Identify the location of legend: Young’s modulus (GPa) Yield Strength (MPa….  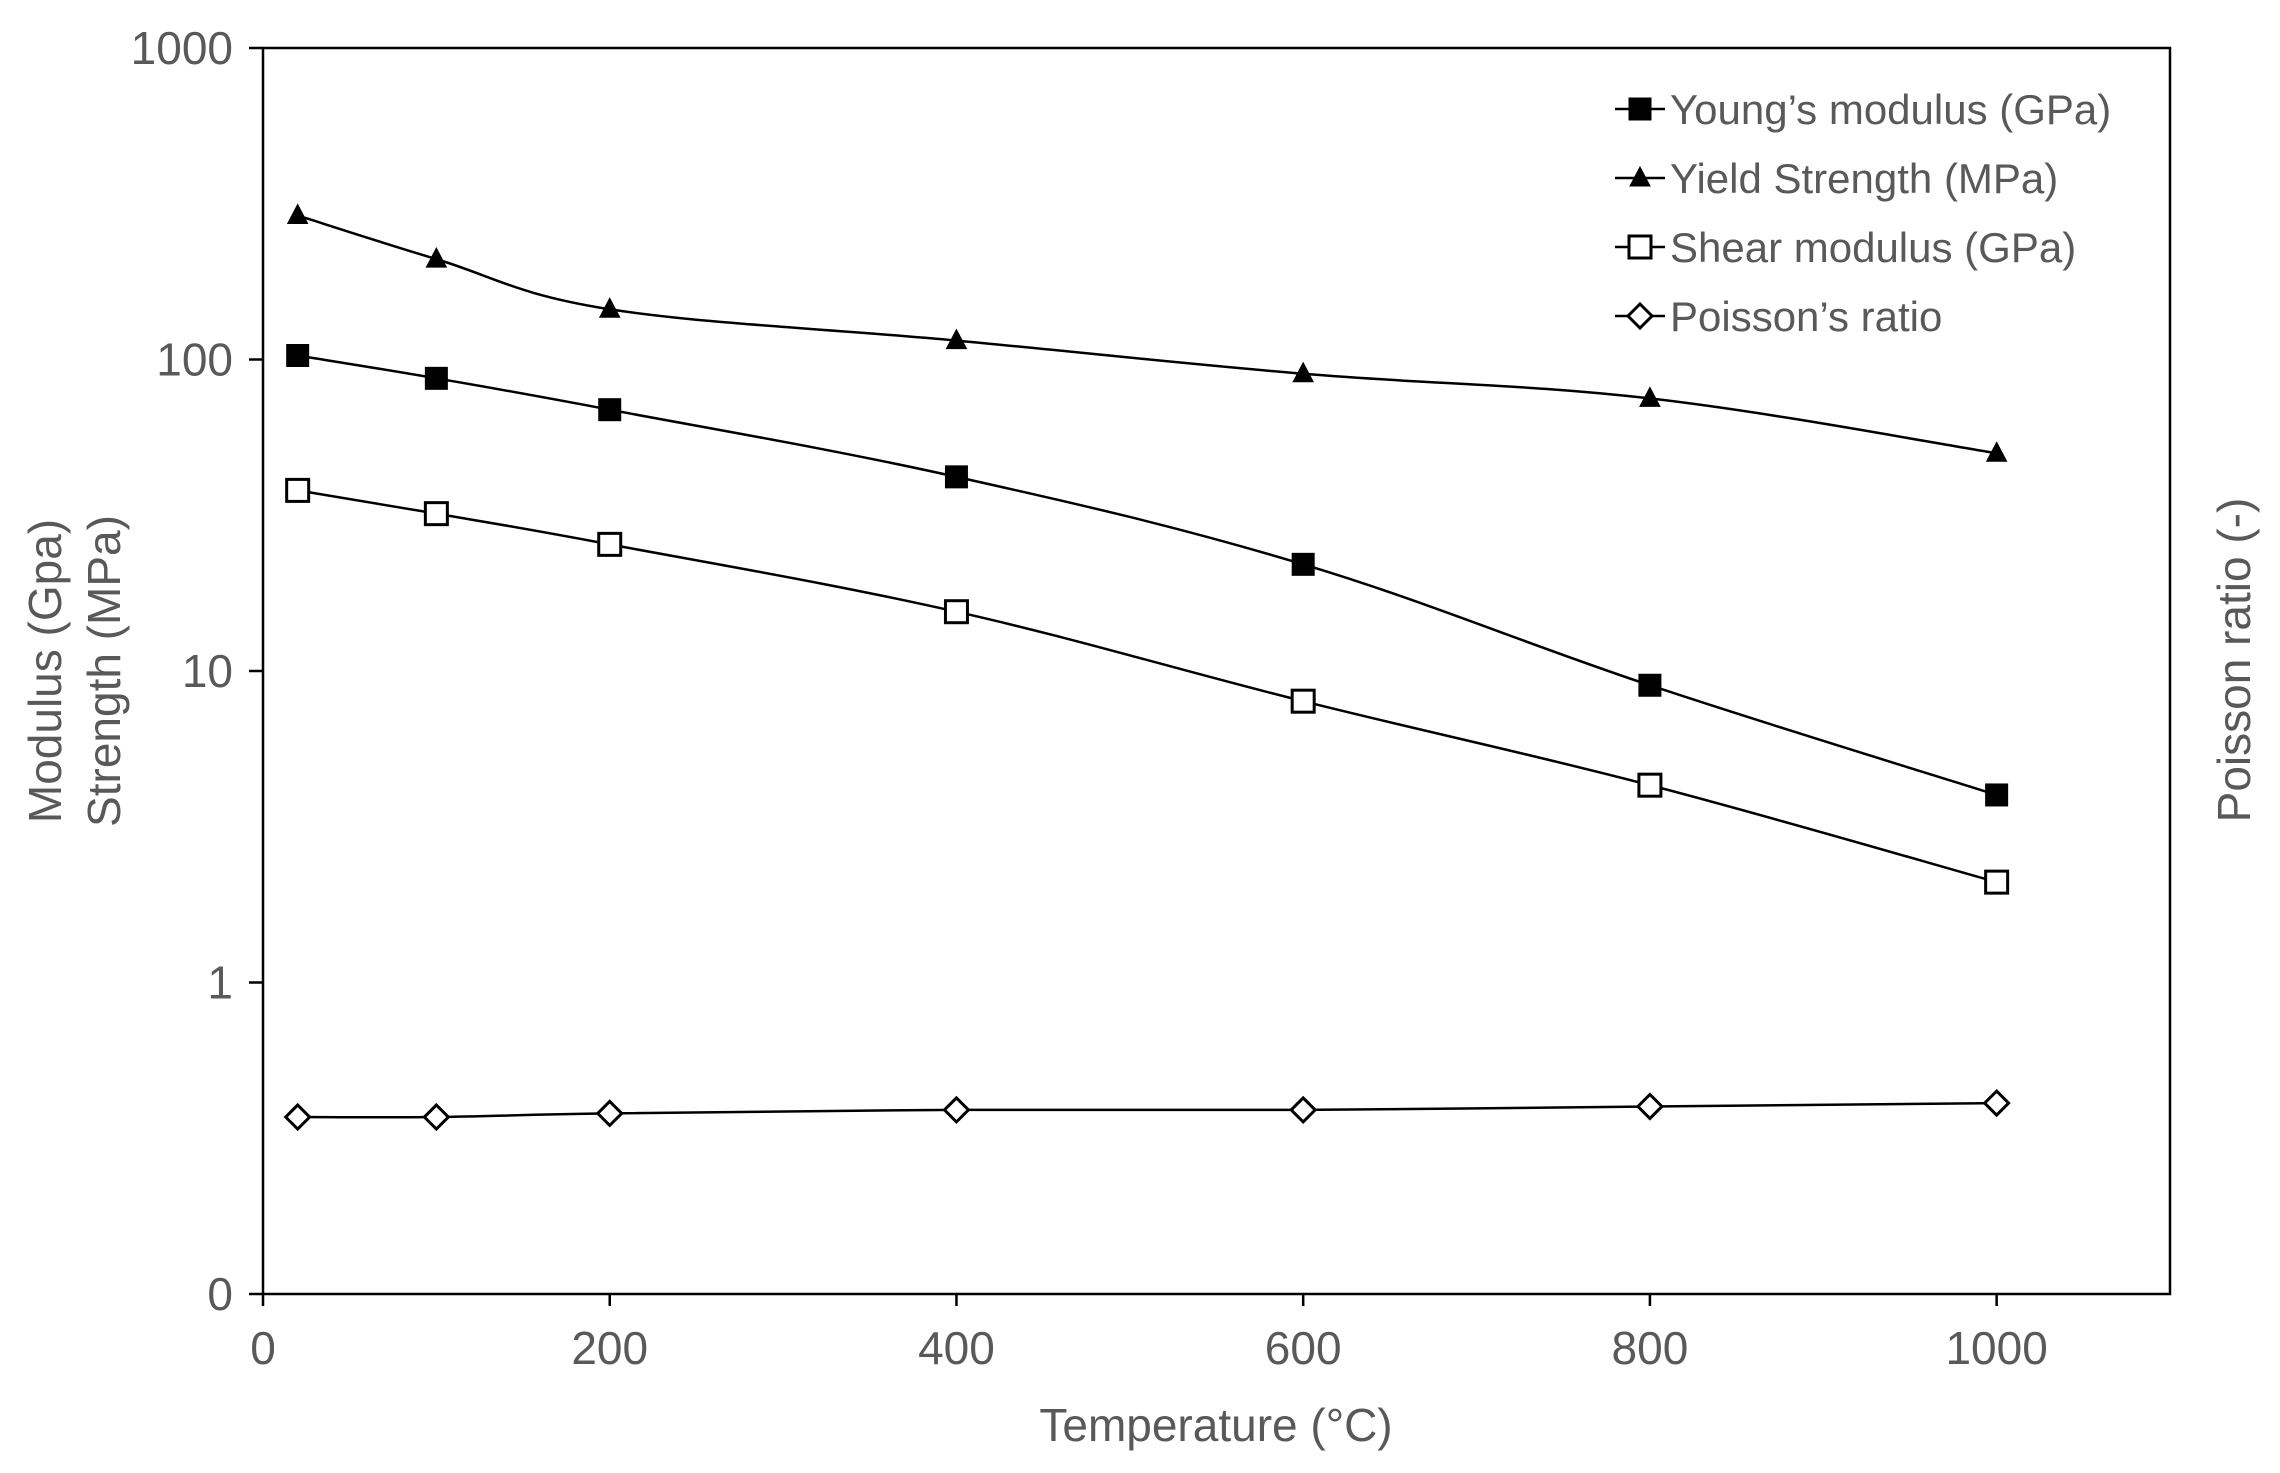
(1863, 213).